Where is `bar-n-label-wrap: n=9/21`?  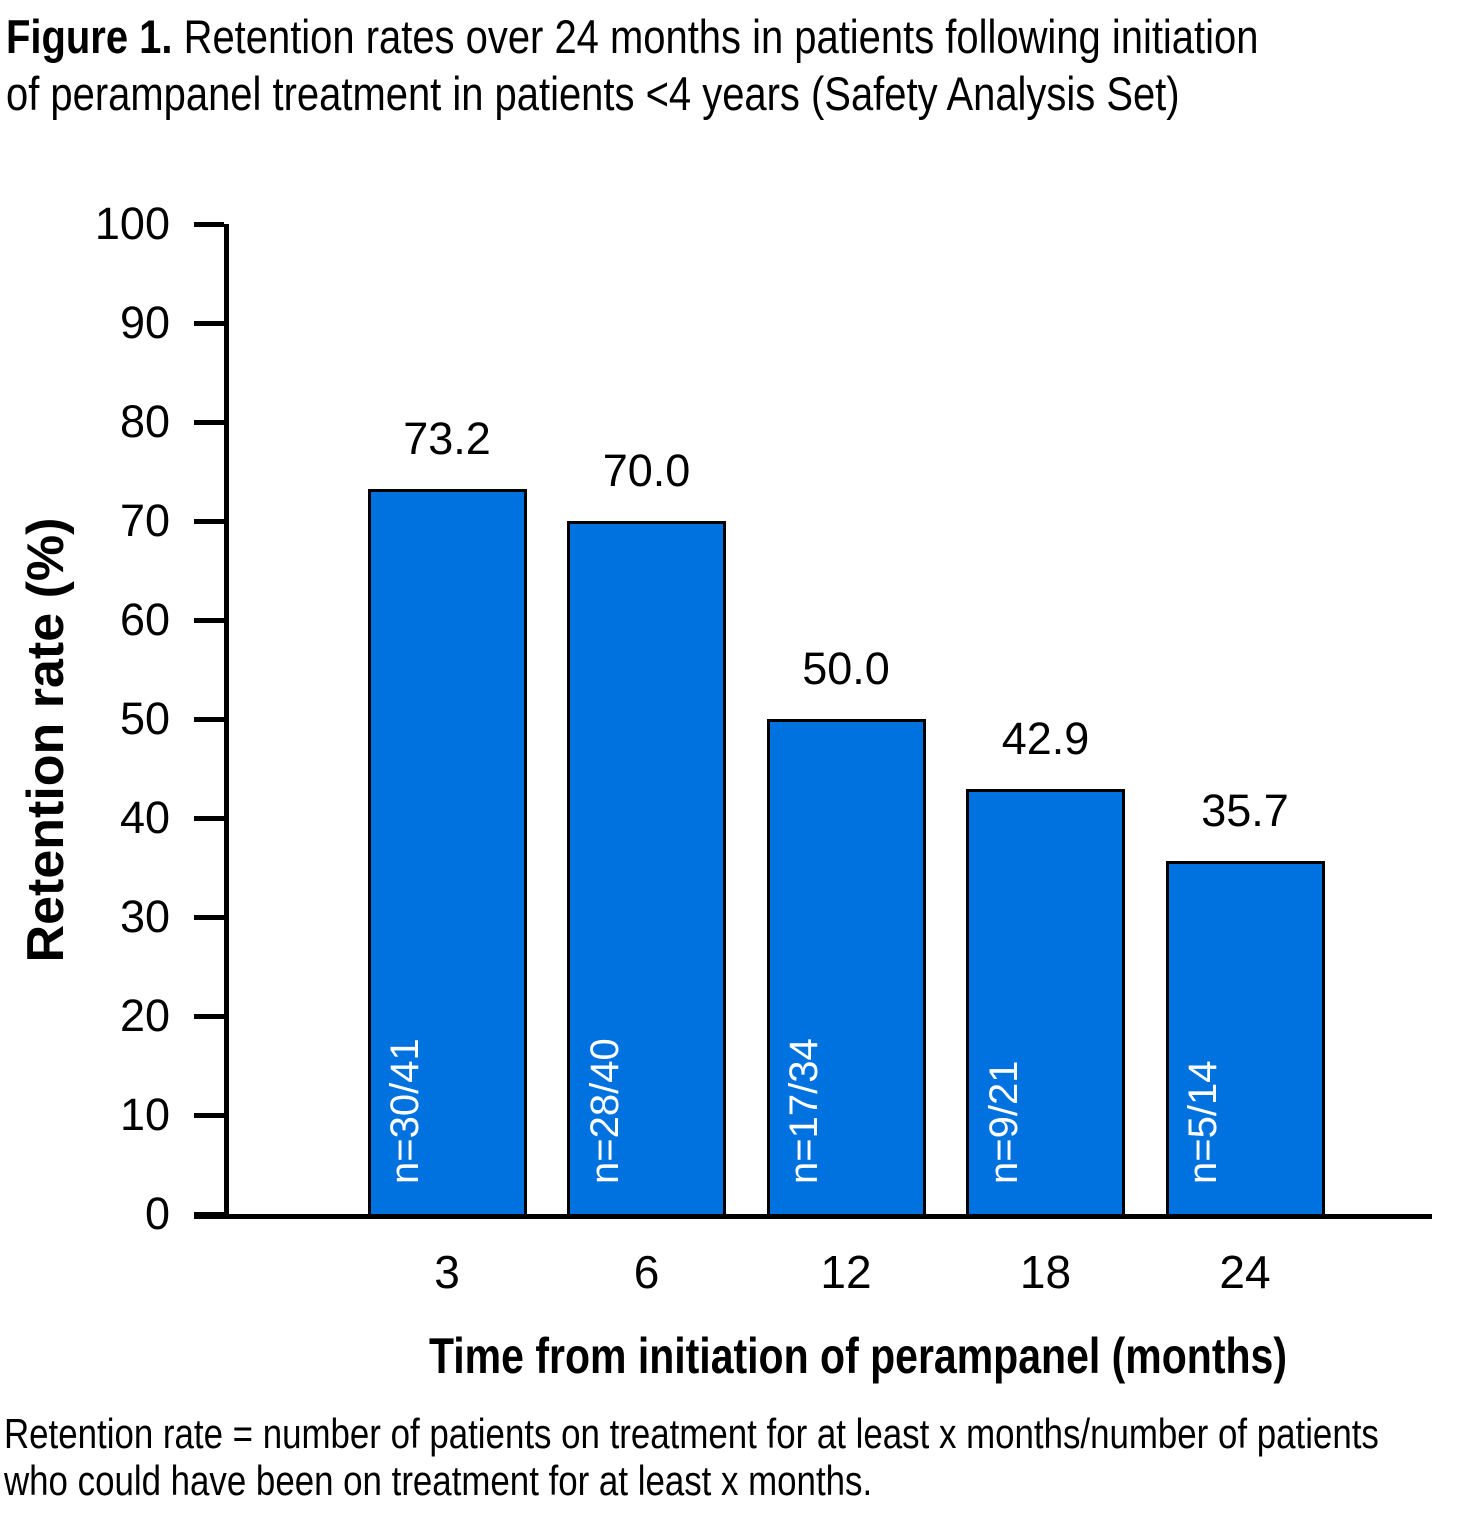
bar-n-label-wrap: n=9/21 is located at coordinates (1065, 1122).